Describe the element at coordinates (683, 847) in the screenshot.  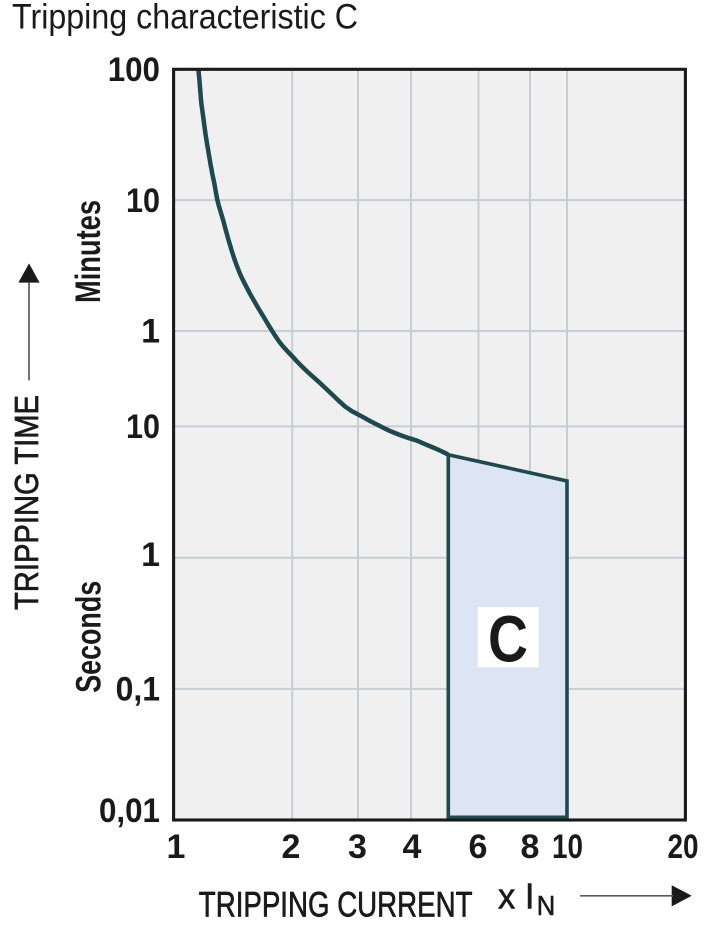
I see `svg-text: 20` at that location.